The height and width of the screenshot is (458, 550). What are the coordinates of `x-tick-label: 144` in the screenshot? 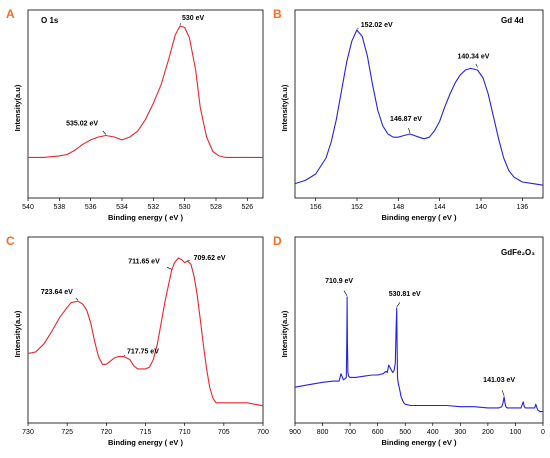 It's located at (440, 207).